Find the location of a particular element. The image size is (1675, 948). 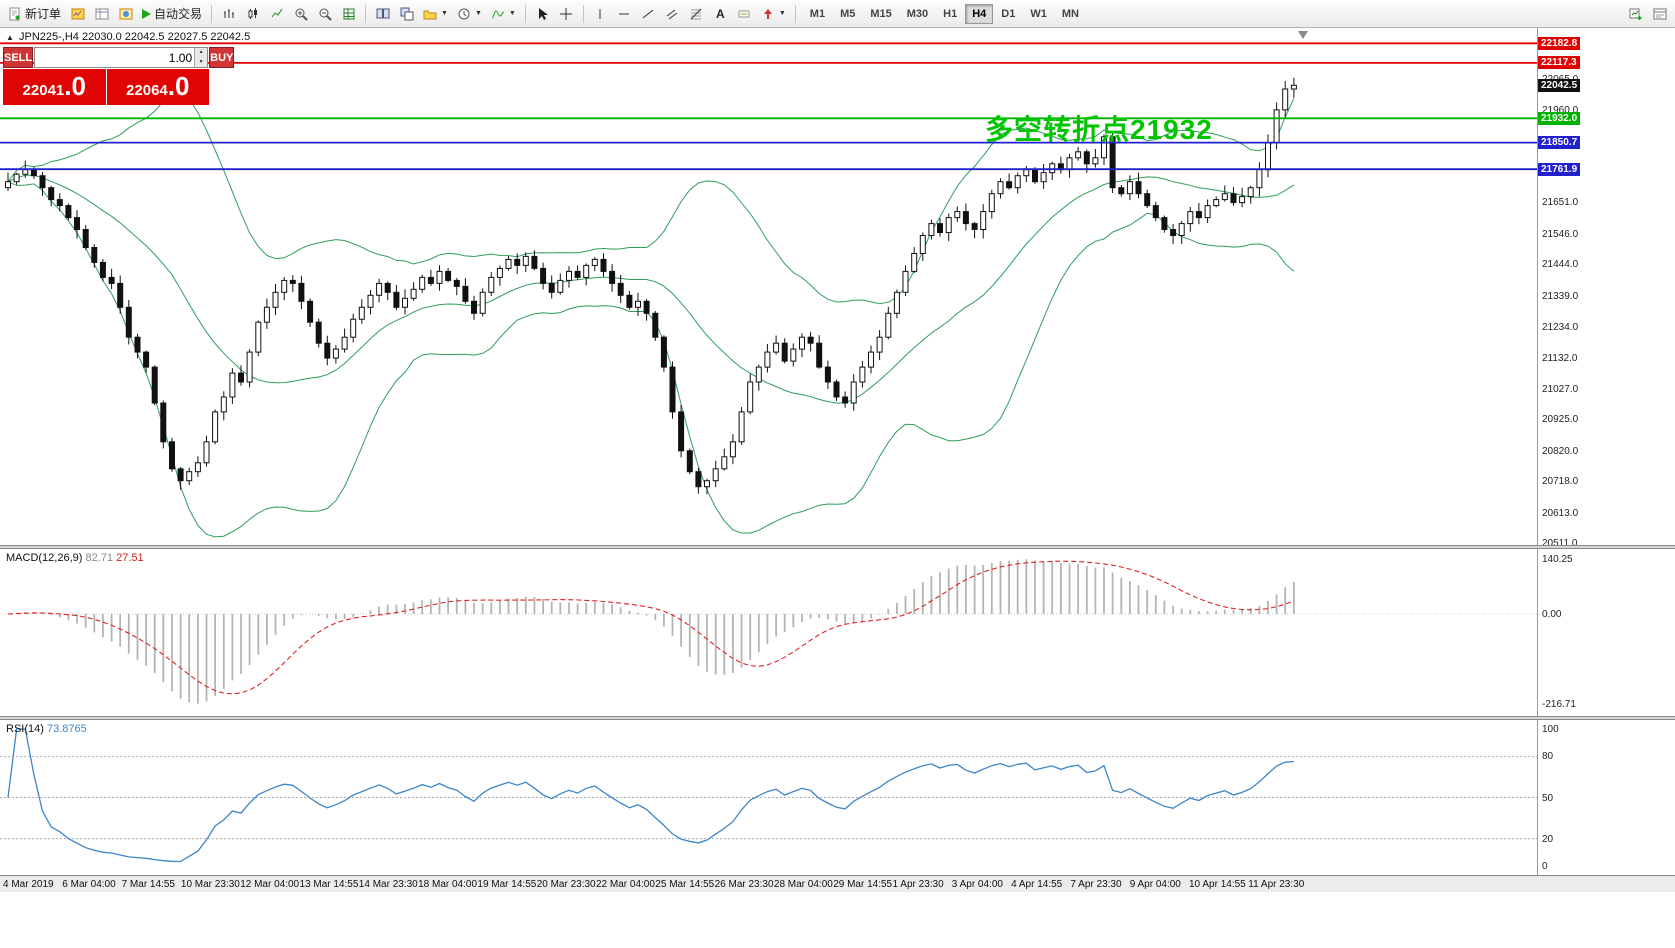

level-price-tag: 22182.8 is located at coordinates (1559, 43).